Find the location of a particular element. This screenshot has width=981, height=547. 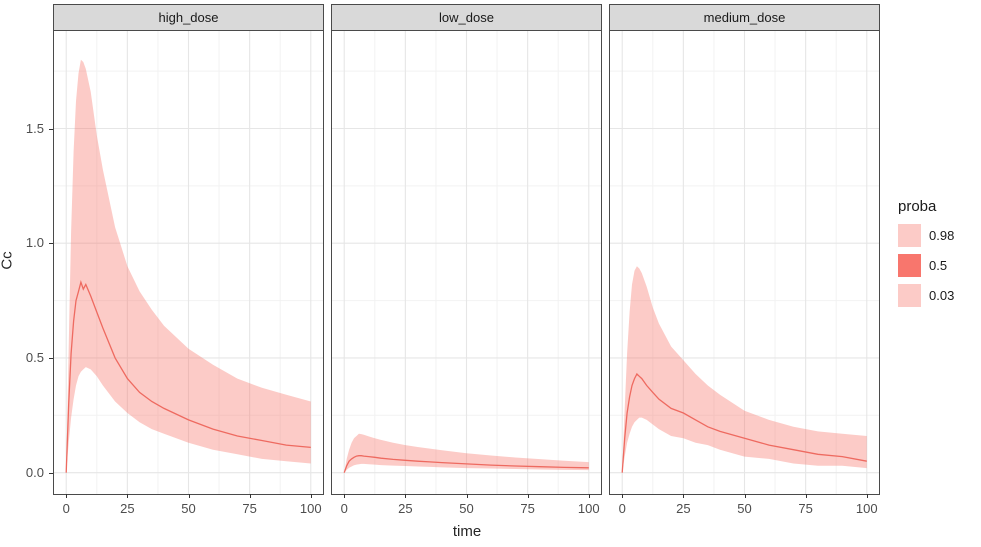

y-tick-label: 1.0 is located at coordinates (34, 243).